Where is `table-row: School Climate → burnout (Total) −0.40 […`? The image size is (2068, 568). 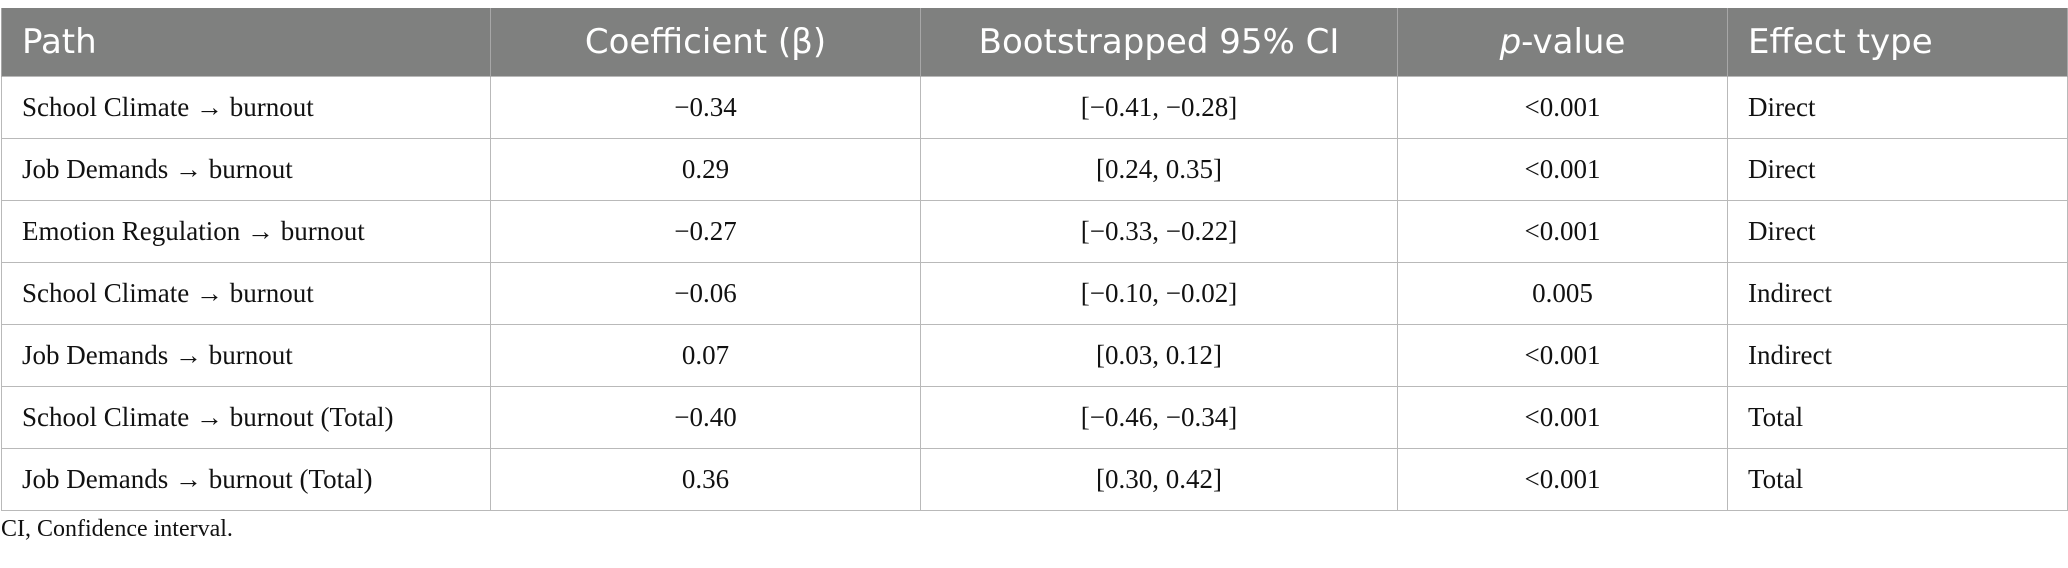
table-row: School Climate → burnout (Total) −0.40 [… is located at coordinates (1034, 417).